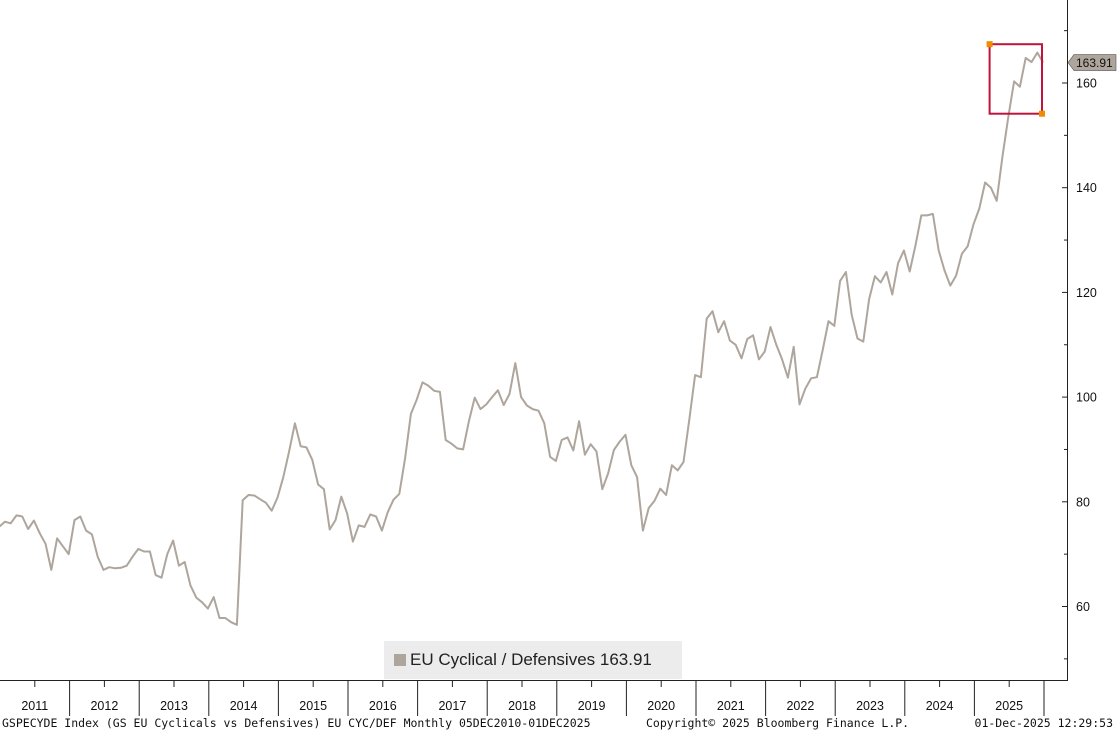  What do you see at coordinates (1043, 723) in the screenshot?
I see `footer-timestamp: 01-Dec-2025 12:29:53` at bounding box center [1043, 723].